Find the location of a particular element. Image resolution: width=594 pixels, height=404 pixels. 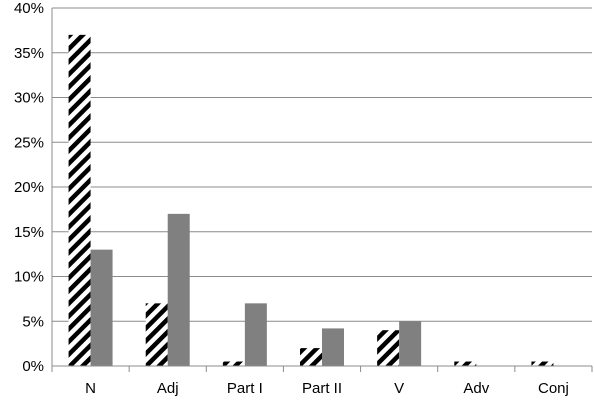

y-tick-label: 20% is located at coordinates (29, 187).